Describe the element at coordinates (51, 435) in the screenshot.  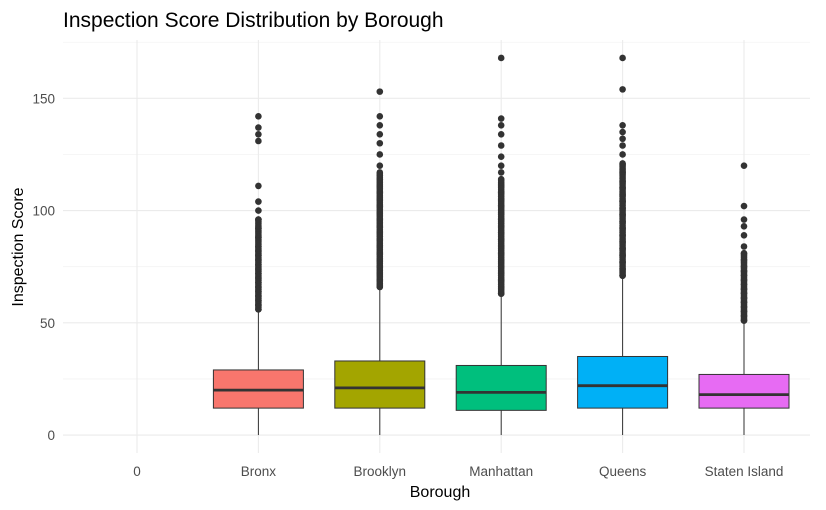
I see `y-tick-label: 0` at that location.